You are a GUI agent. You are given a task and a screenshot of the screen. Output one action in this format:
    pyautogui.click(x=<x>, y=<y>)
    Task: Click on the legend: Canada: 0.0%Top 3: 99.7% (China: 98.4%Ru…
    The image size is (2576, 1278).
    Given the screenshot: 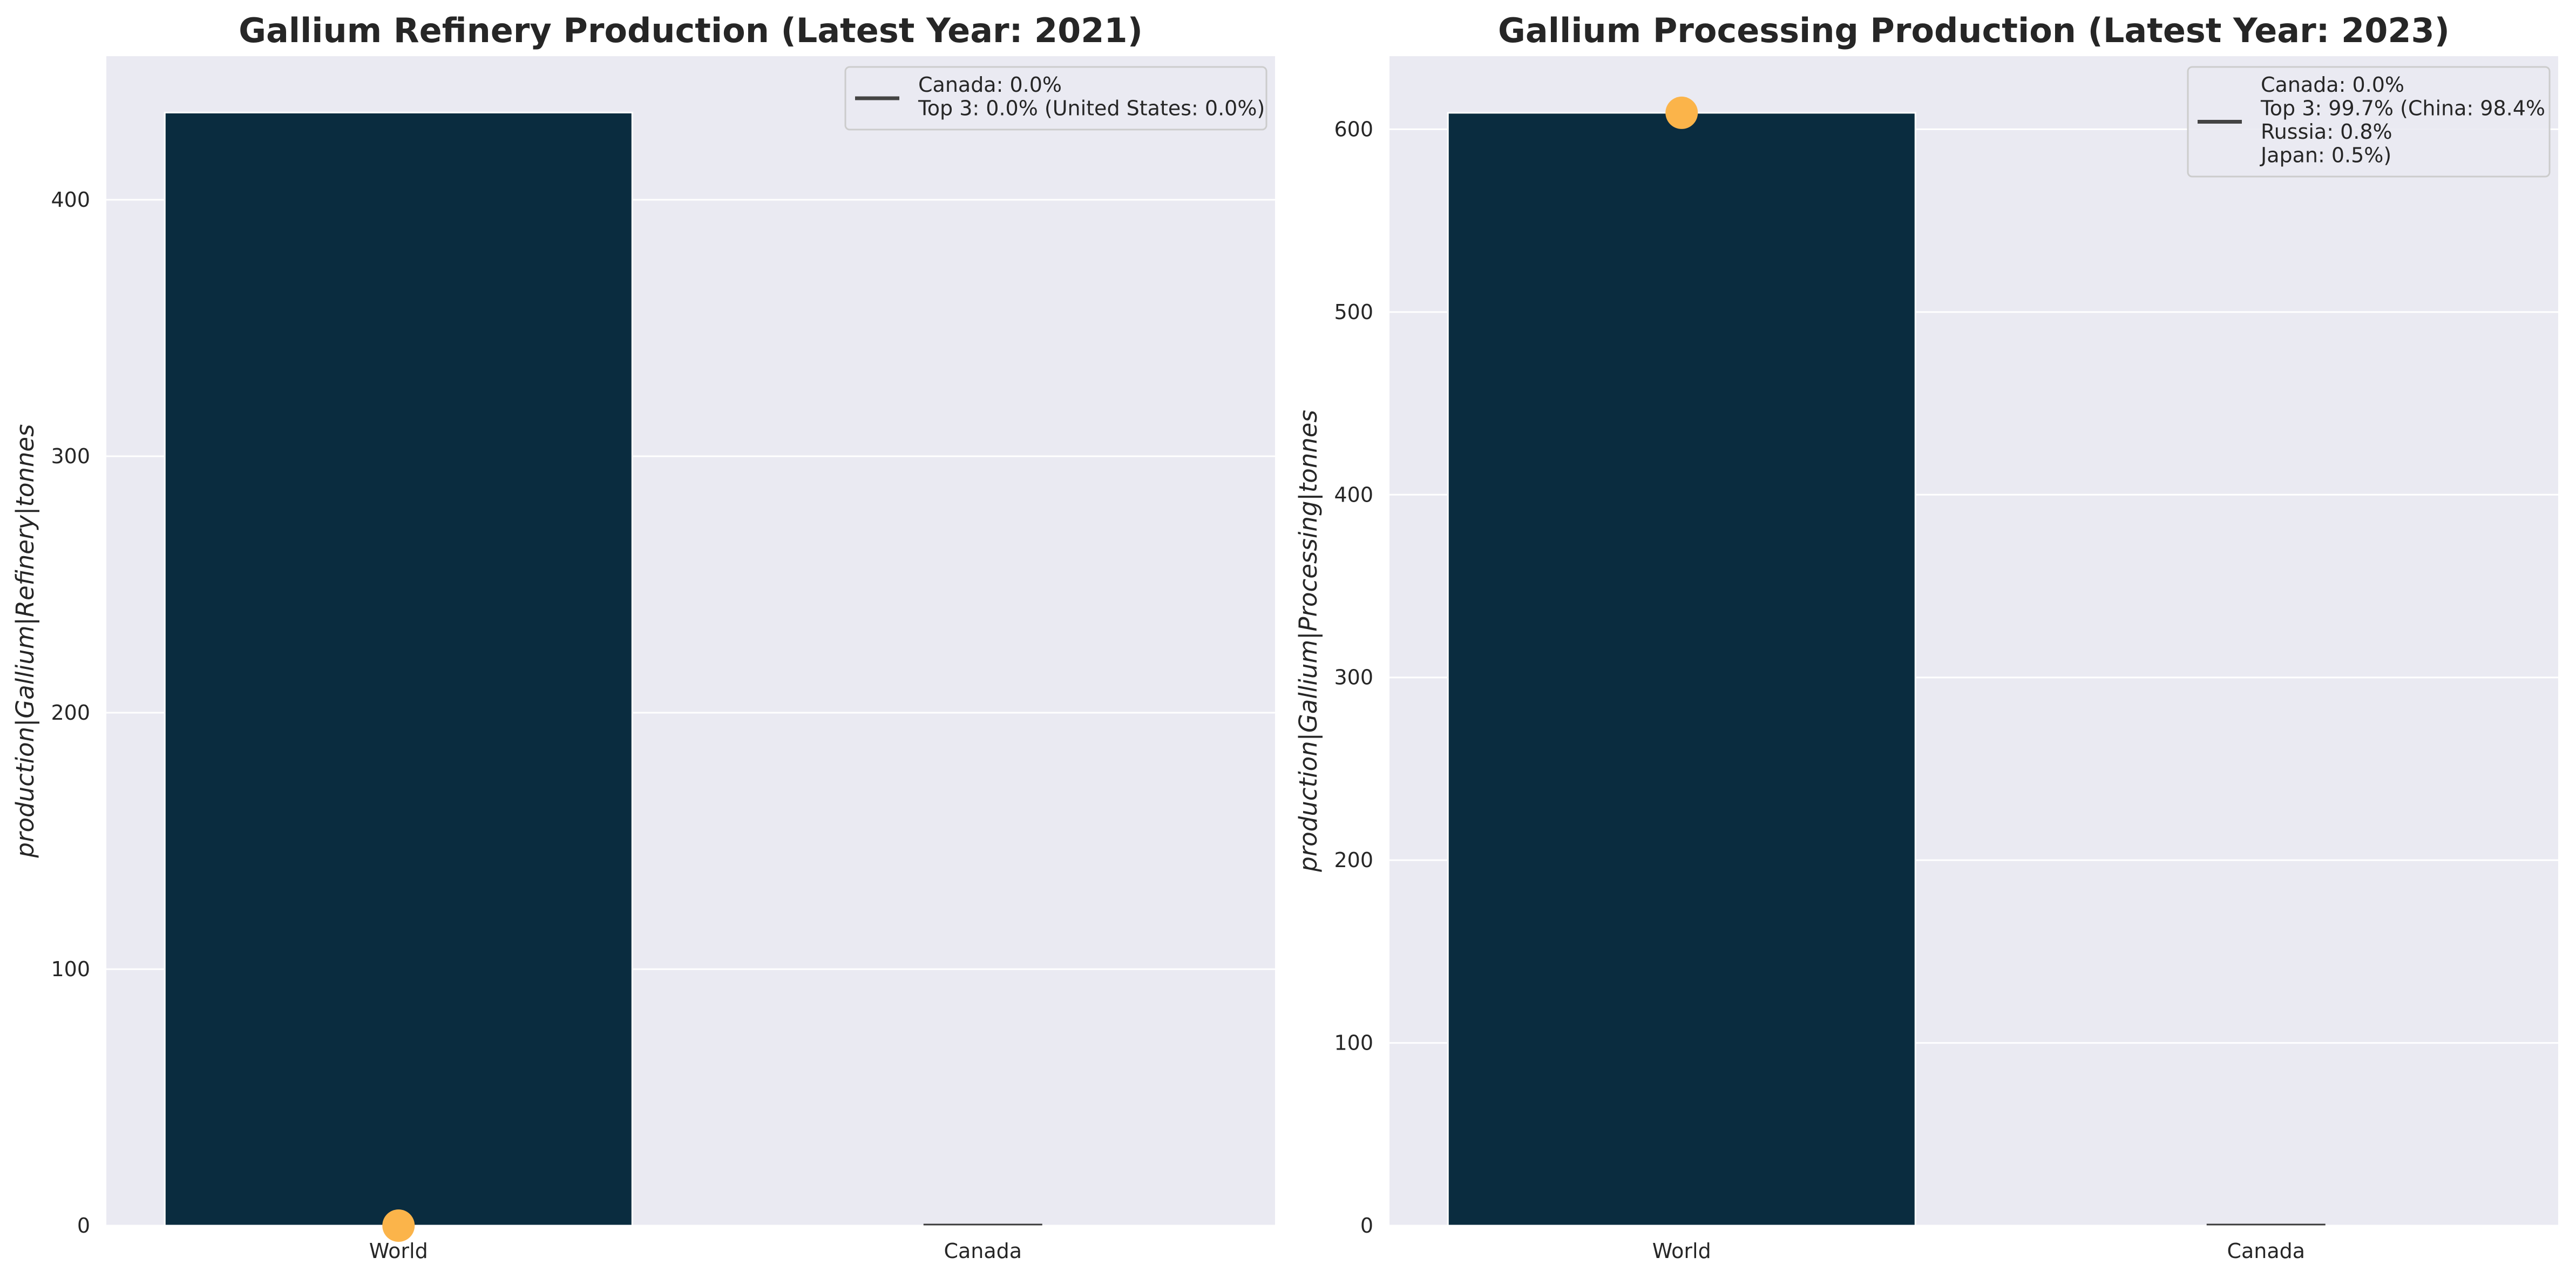 What is the action you would take?
    pyautogui.click(x=2369, y=122)
    